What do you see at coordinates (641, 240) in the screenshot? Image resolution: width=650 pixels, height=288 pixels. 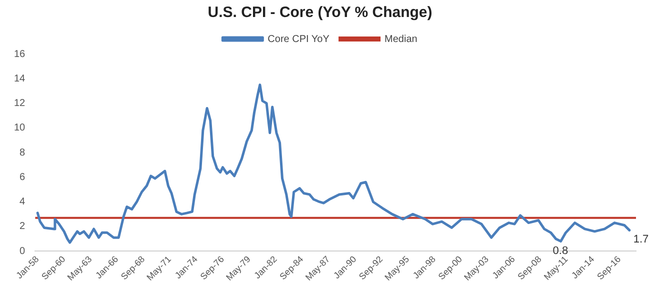 I see `annotation: 1.7` at bounding box center [641, 240].